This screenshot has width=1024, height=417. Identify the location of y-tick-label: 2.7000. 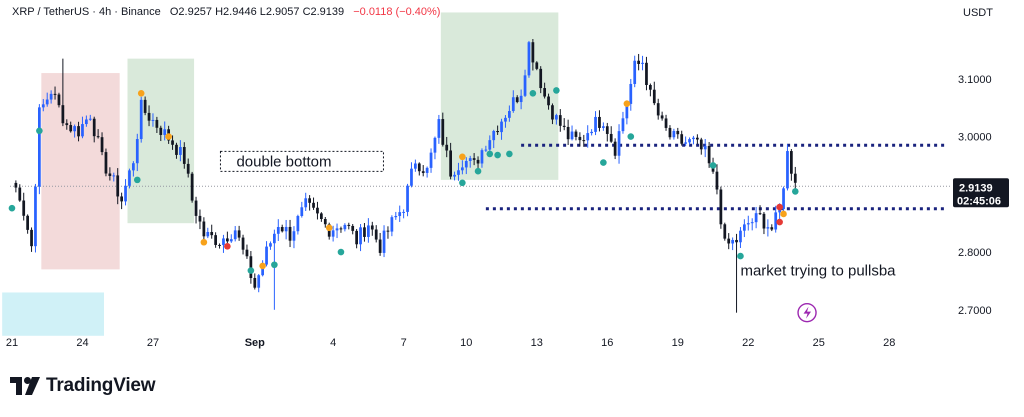
(975, 311).